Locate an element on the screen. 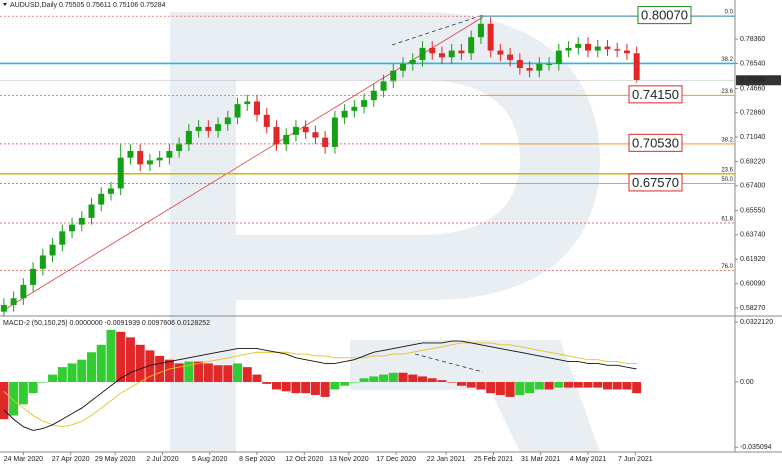 The image size is (782, 465). target-label: 0.67570 is located at coordinates (655, 182).